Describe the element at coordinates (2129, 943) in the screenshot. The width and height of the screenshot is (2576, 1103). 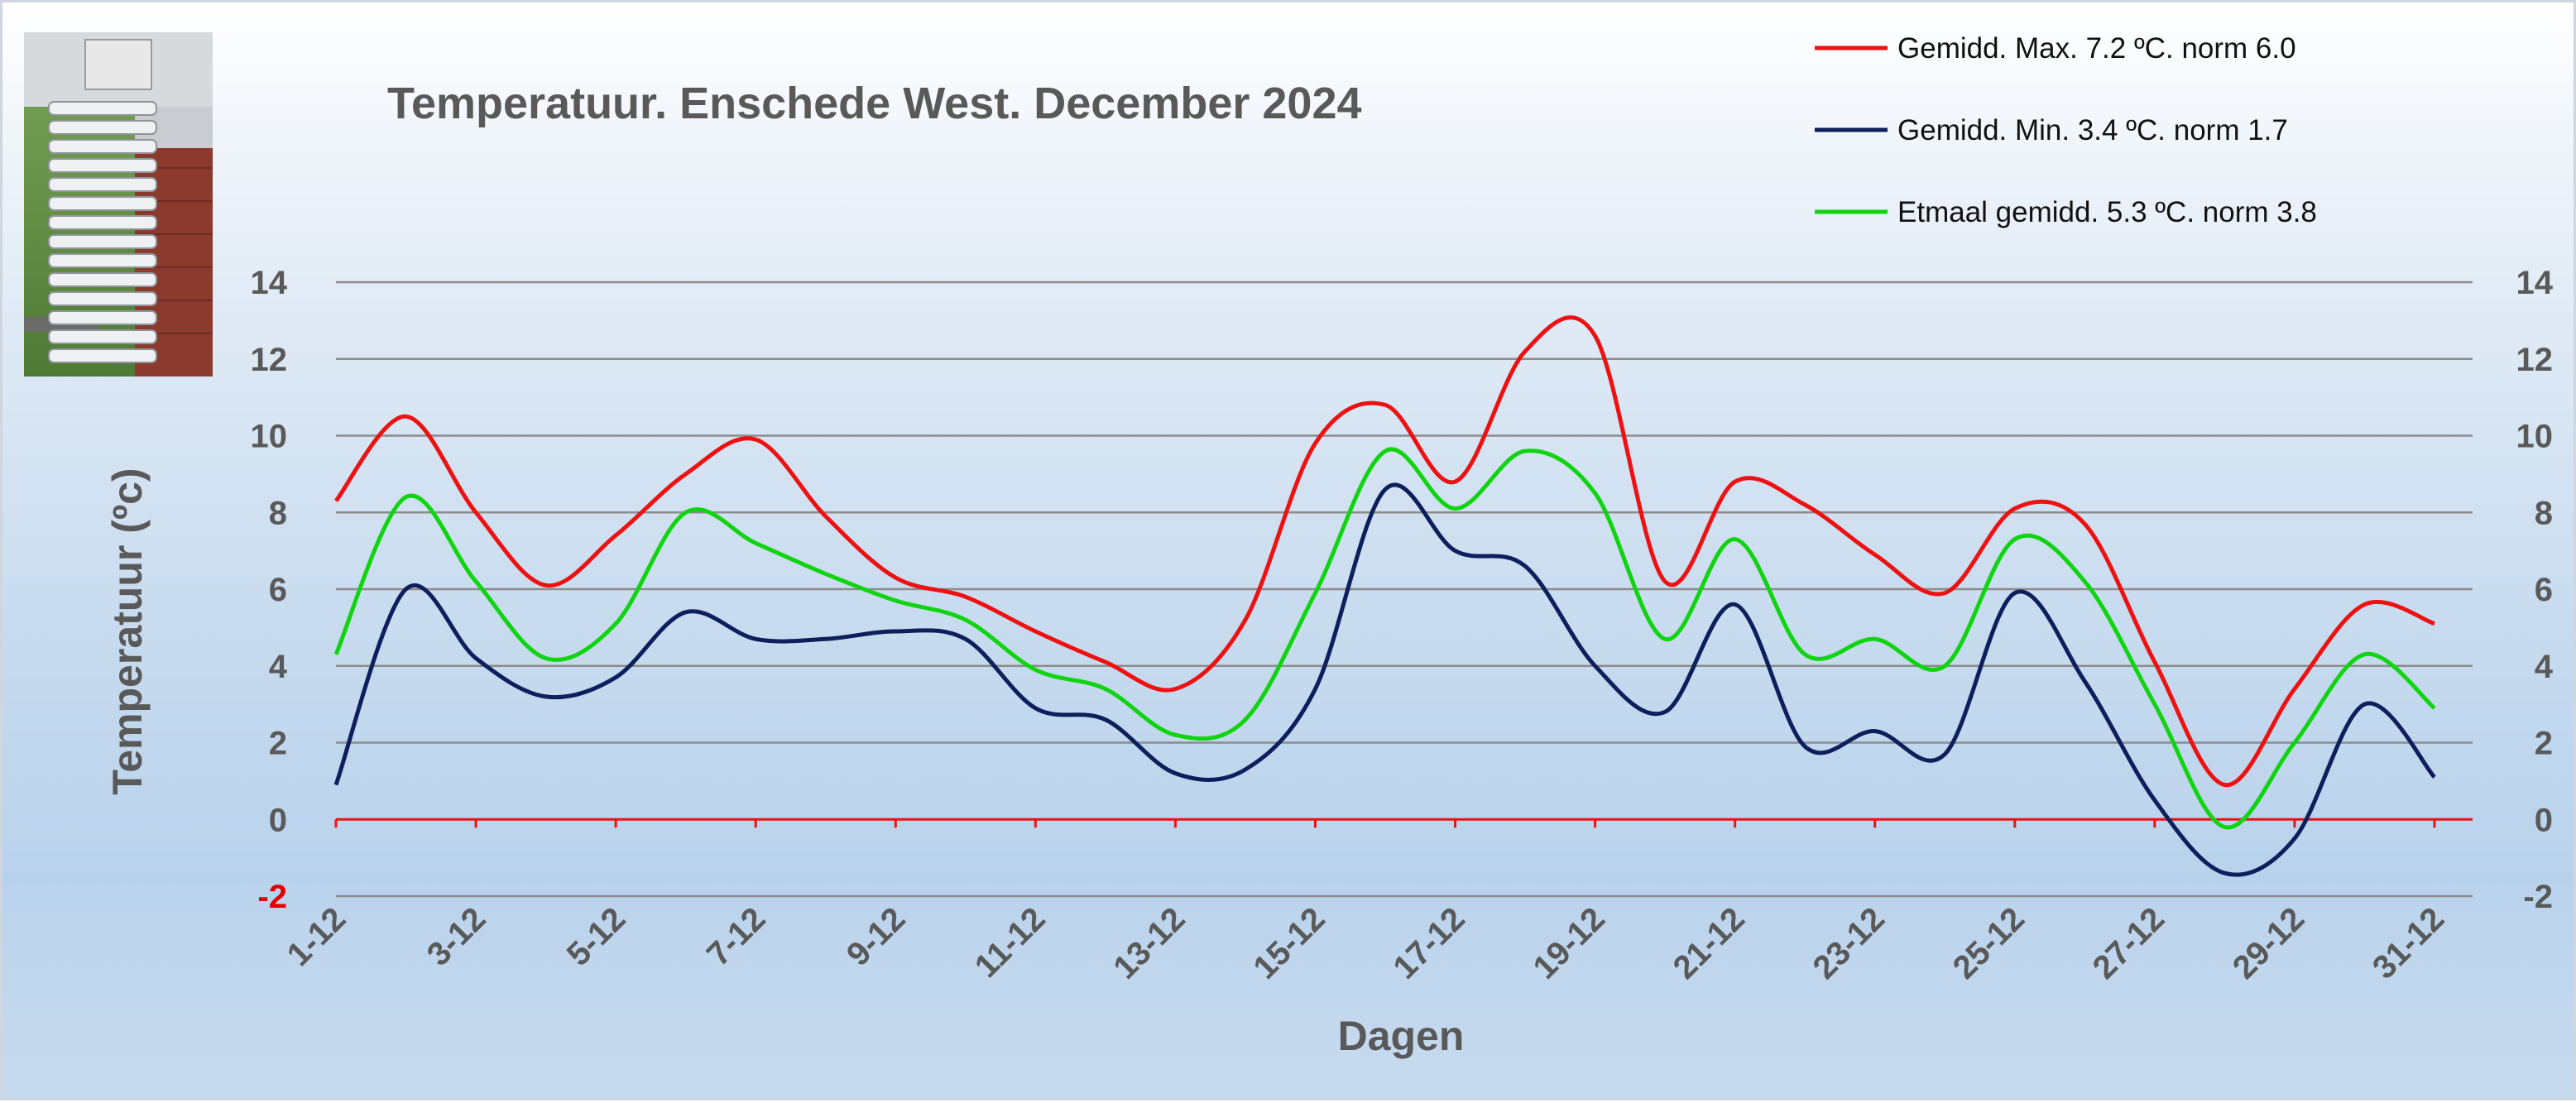
I see `x-tick-label: 27-12` at that location.